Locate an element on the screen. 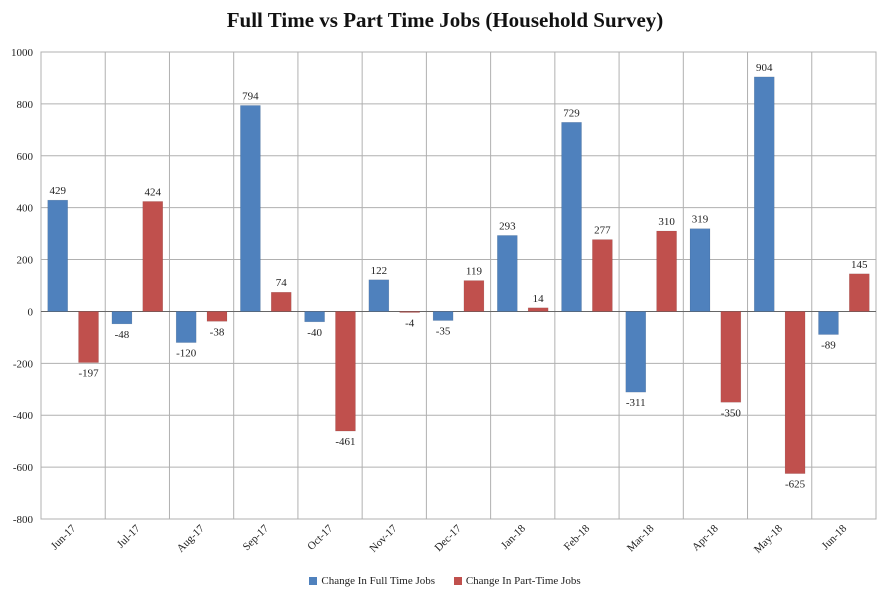 This screenshot has width=890, height=603. legend-label-full-time: Change In Full Time Jobs is located at coordinates (378, 581).